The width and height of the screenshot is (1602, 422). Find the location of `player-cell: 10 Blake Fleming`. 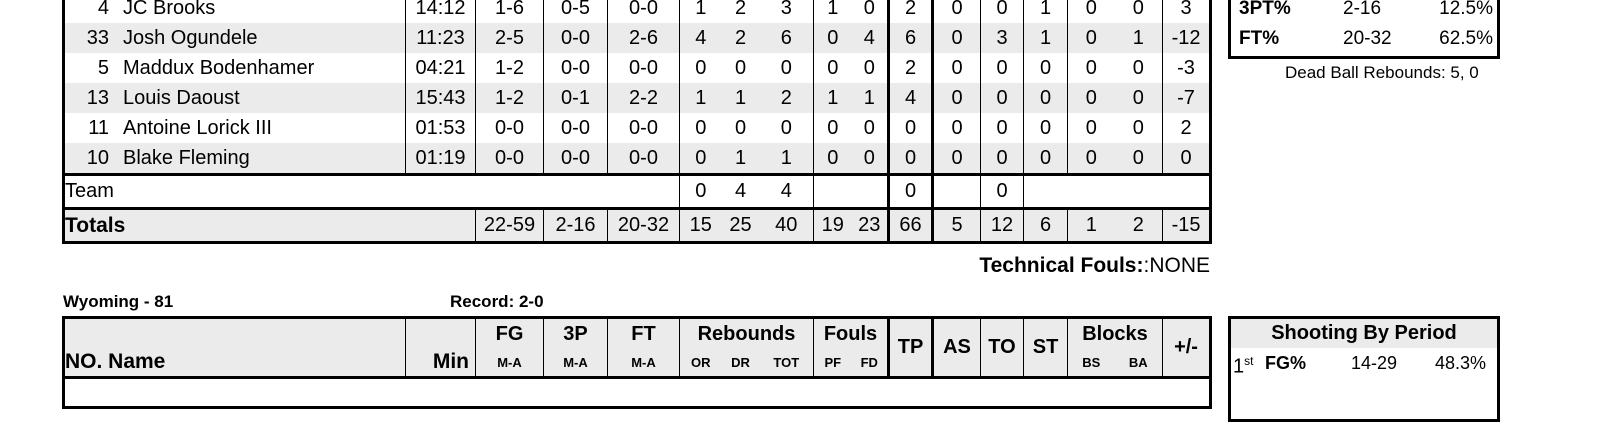

player-cell: 10 Blake Fleming is located at coordinates (234, 159).